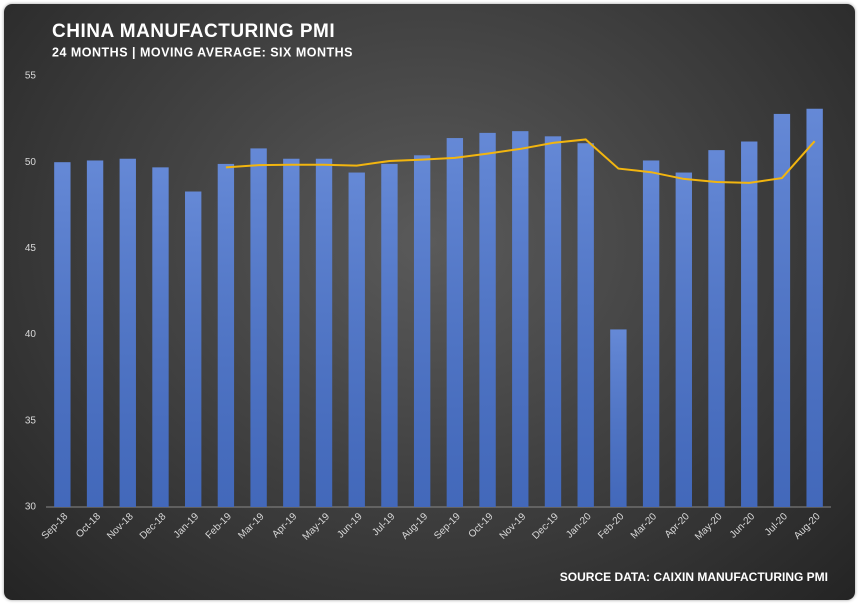 The width and height of the screenshot is (861, 606). Describe the element at coordinates (55, 526) in the screenshot. I see `x-tick-label: Sep-18` at that location.